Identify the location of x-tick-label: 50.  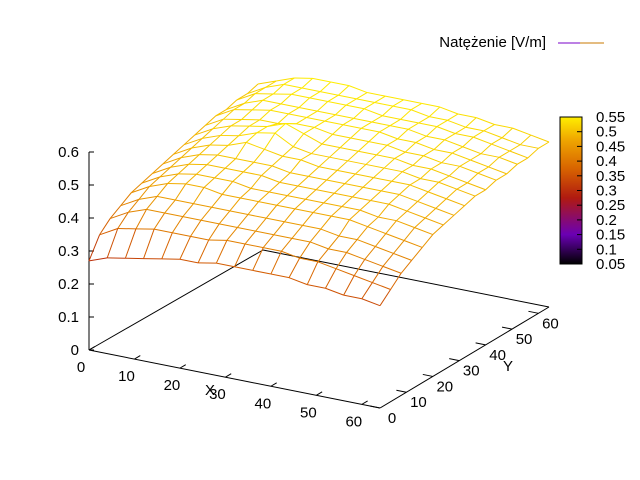
(308, 412).